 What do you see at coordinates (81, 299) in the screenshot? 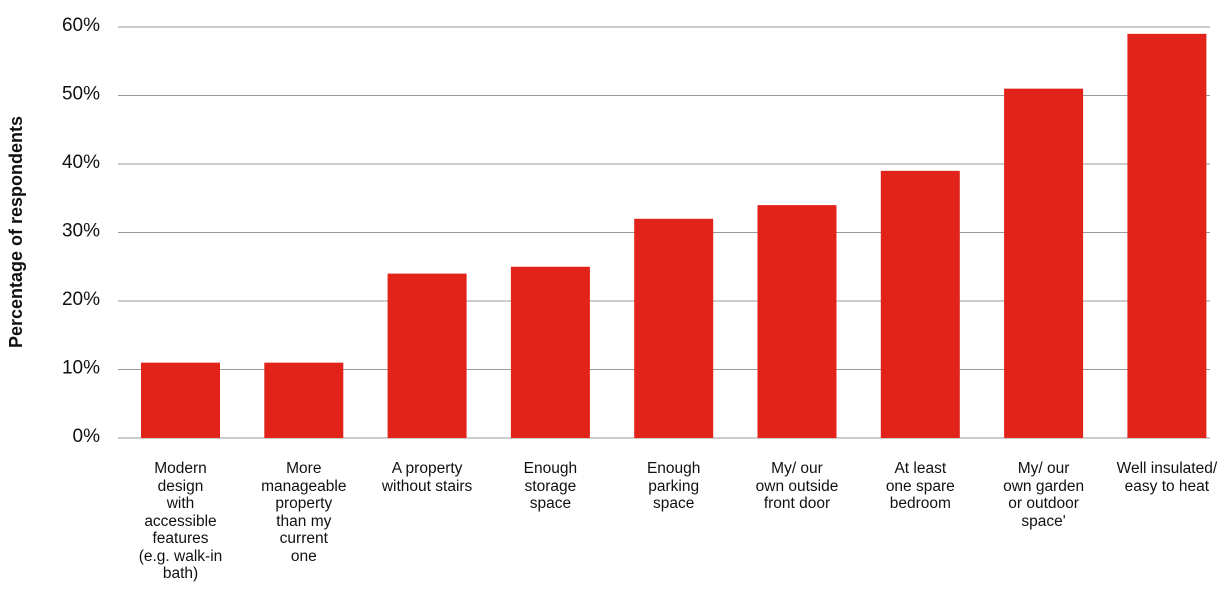
I see `y-tick-label: 20%` at bounding box center [81, 299].